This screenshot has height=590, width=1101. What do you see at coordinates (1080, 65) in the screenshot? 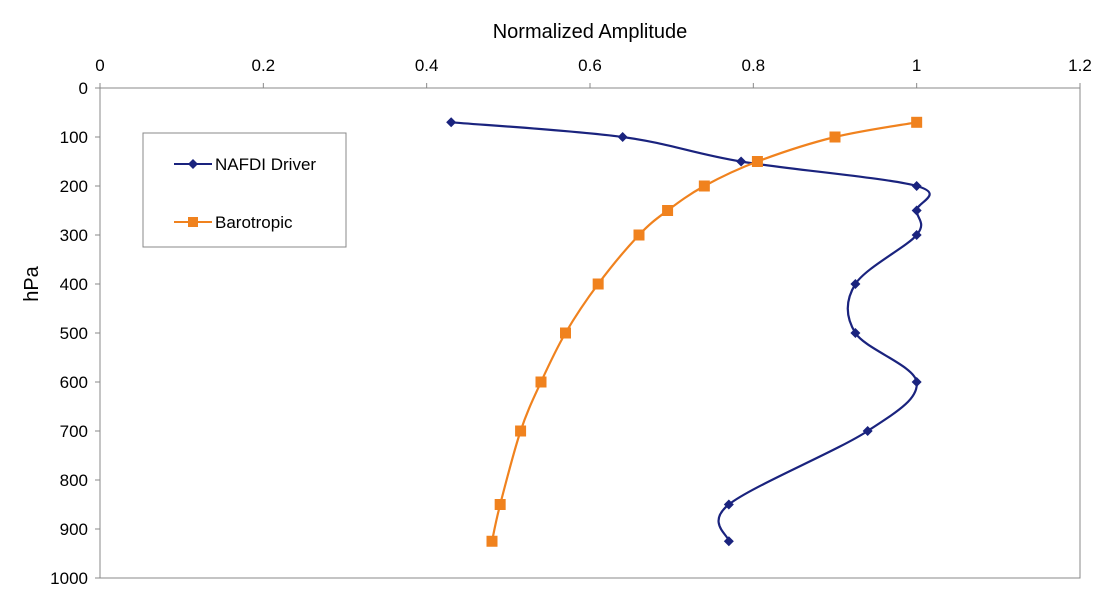
I see `x-tick-label: 1.2` at bounding box center [1080, 65].